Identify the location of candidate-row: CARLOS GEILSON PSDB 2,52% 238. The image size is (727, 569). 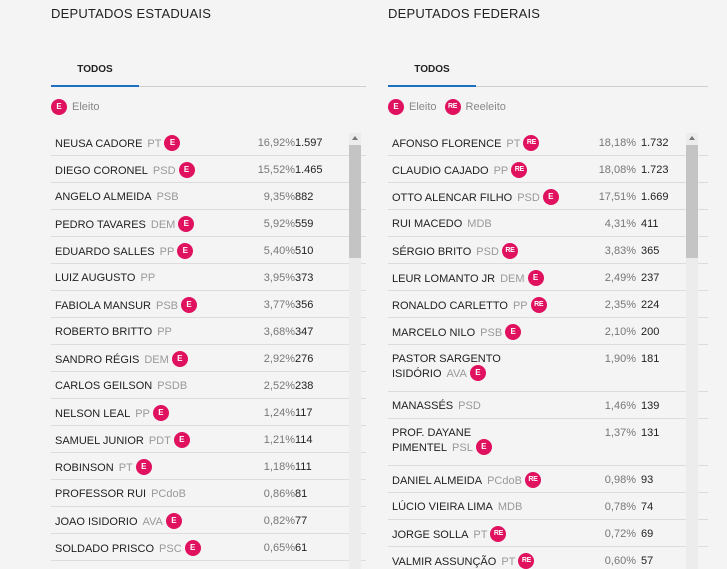
(208, 385).